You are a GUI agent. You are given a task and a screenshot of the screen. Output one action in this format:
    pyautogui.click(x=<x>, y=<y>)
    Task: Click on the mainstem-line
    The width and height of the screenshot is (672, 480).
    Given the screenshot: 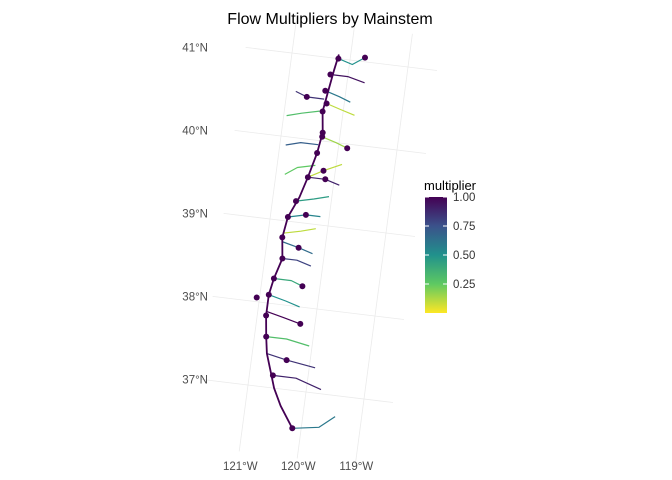 What is the action you would take?
    pyautogui.click(x=302, y=241)
    